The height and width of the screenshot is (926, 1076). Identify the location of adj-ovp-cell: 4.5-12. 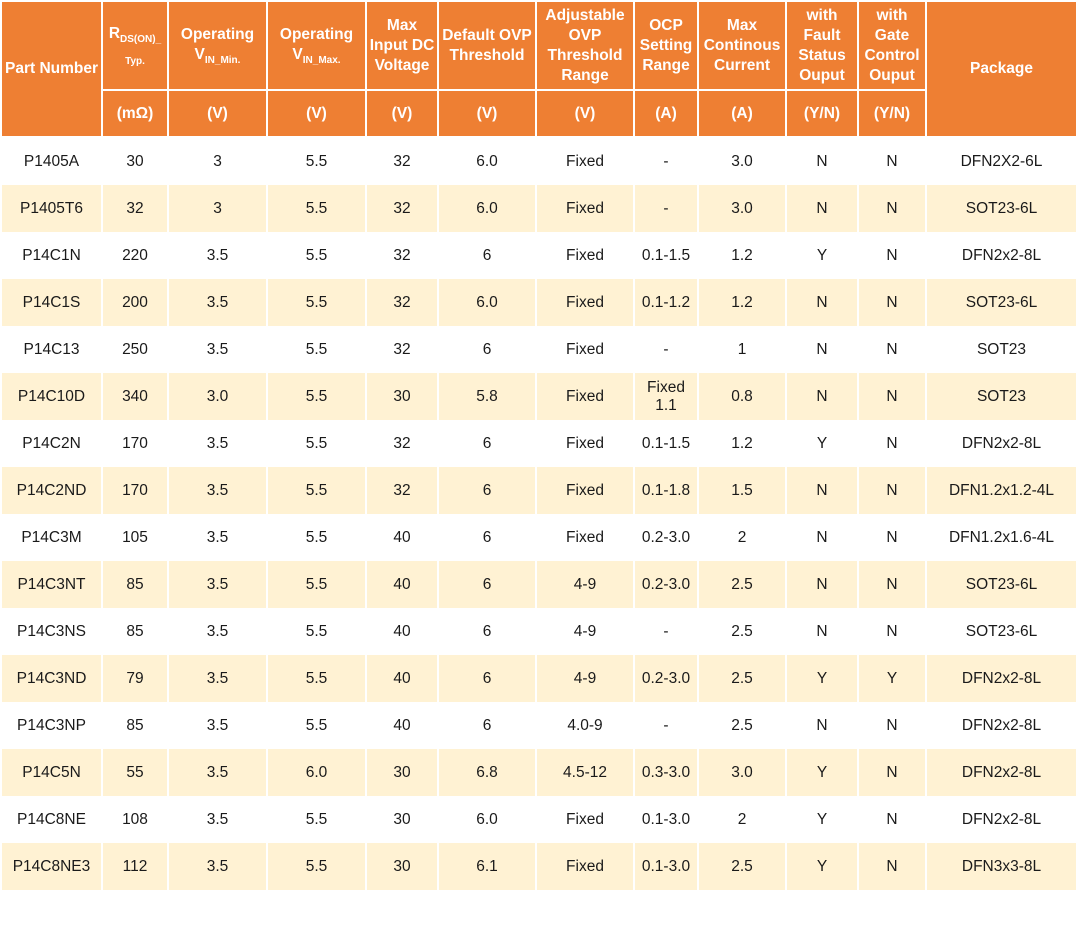
(585, 772).